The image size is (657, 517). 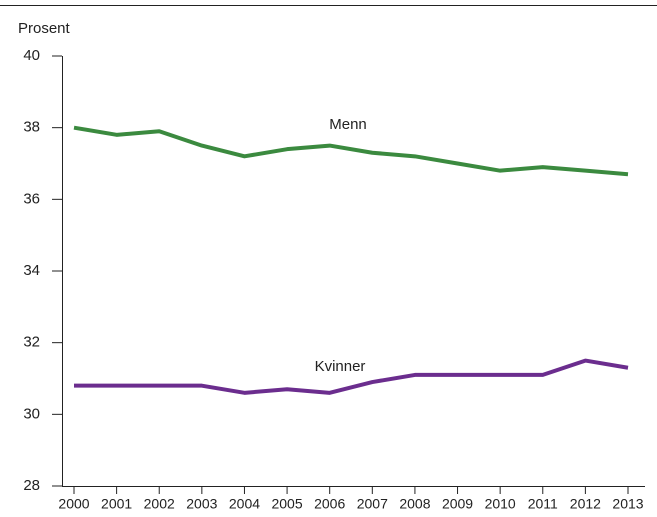 What do you see at coordinates (372, 504) in the screenshot?
I see `x-tick-label: 2007` at bounding box center [372, 504].